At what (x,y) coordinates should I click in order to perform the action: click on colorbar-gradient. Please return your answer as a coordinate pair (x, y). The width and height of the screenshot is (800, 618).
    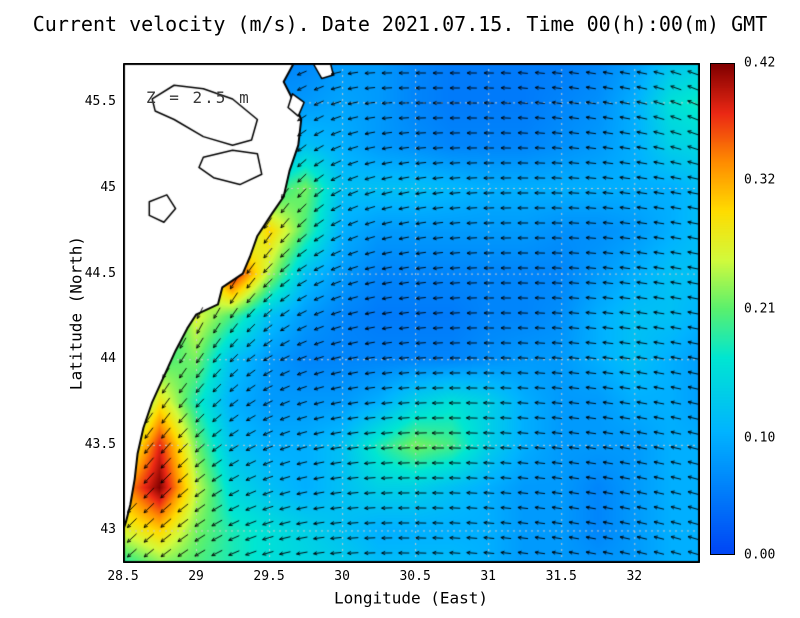
    Looking at the image, I should click on (722, 309).